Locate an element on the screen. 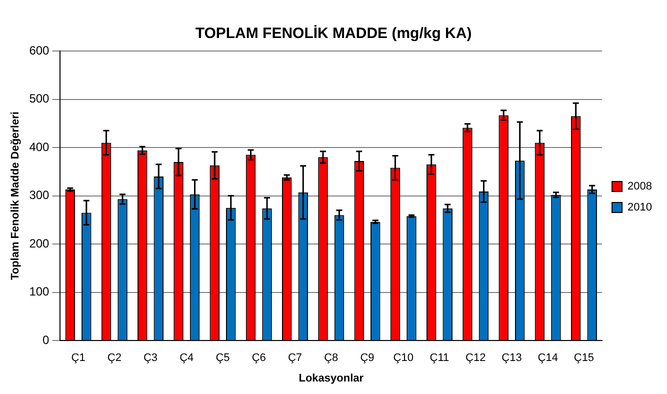 Image resolution: width=667 pixels, height=394 pixels. y-tick-label: 400 is located at coordinates (39, 147).